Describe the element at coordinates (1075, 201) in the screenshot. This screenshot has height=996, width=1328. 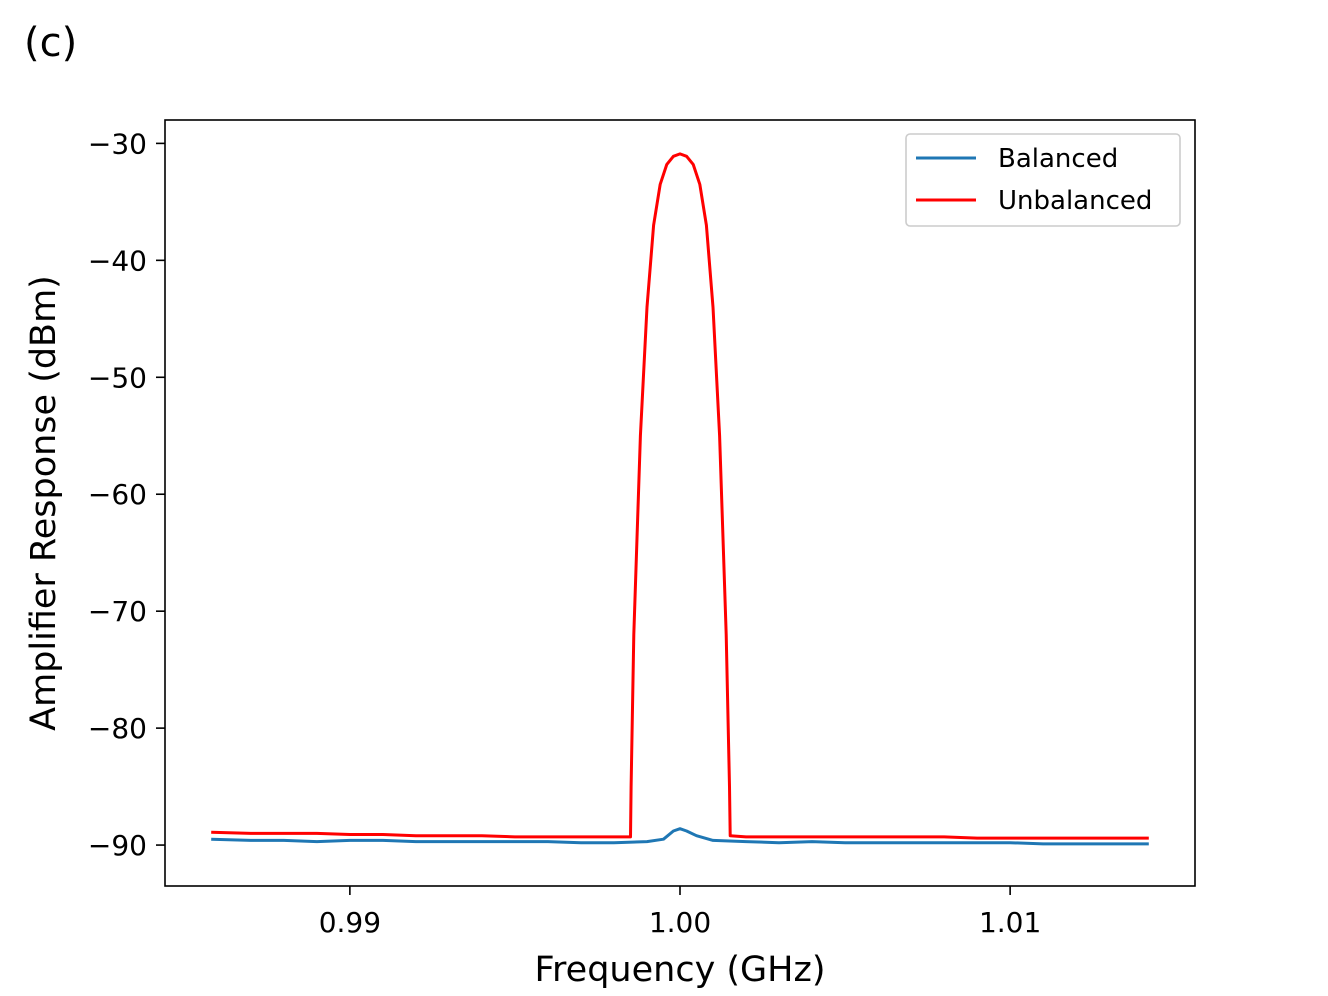
I see `legend-label: Unbalanced` at that location.